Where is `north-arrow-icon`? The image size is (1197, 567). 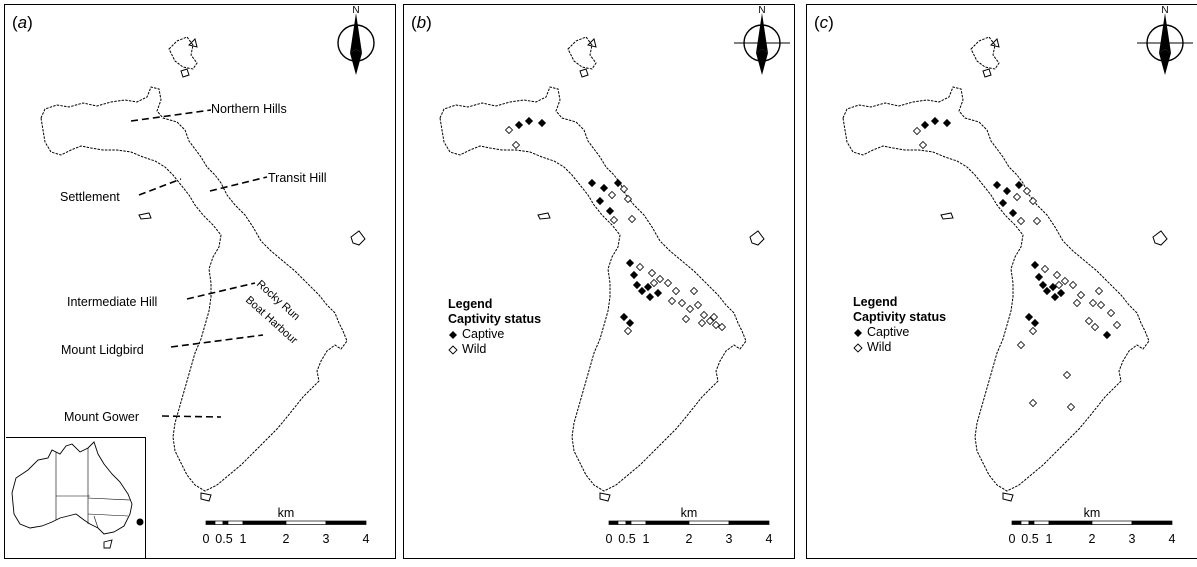 north-arrow-icon is located at coordinates (1165, 33).